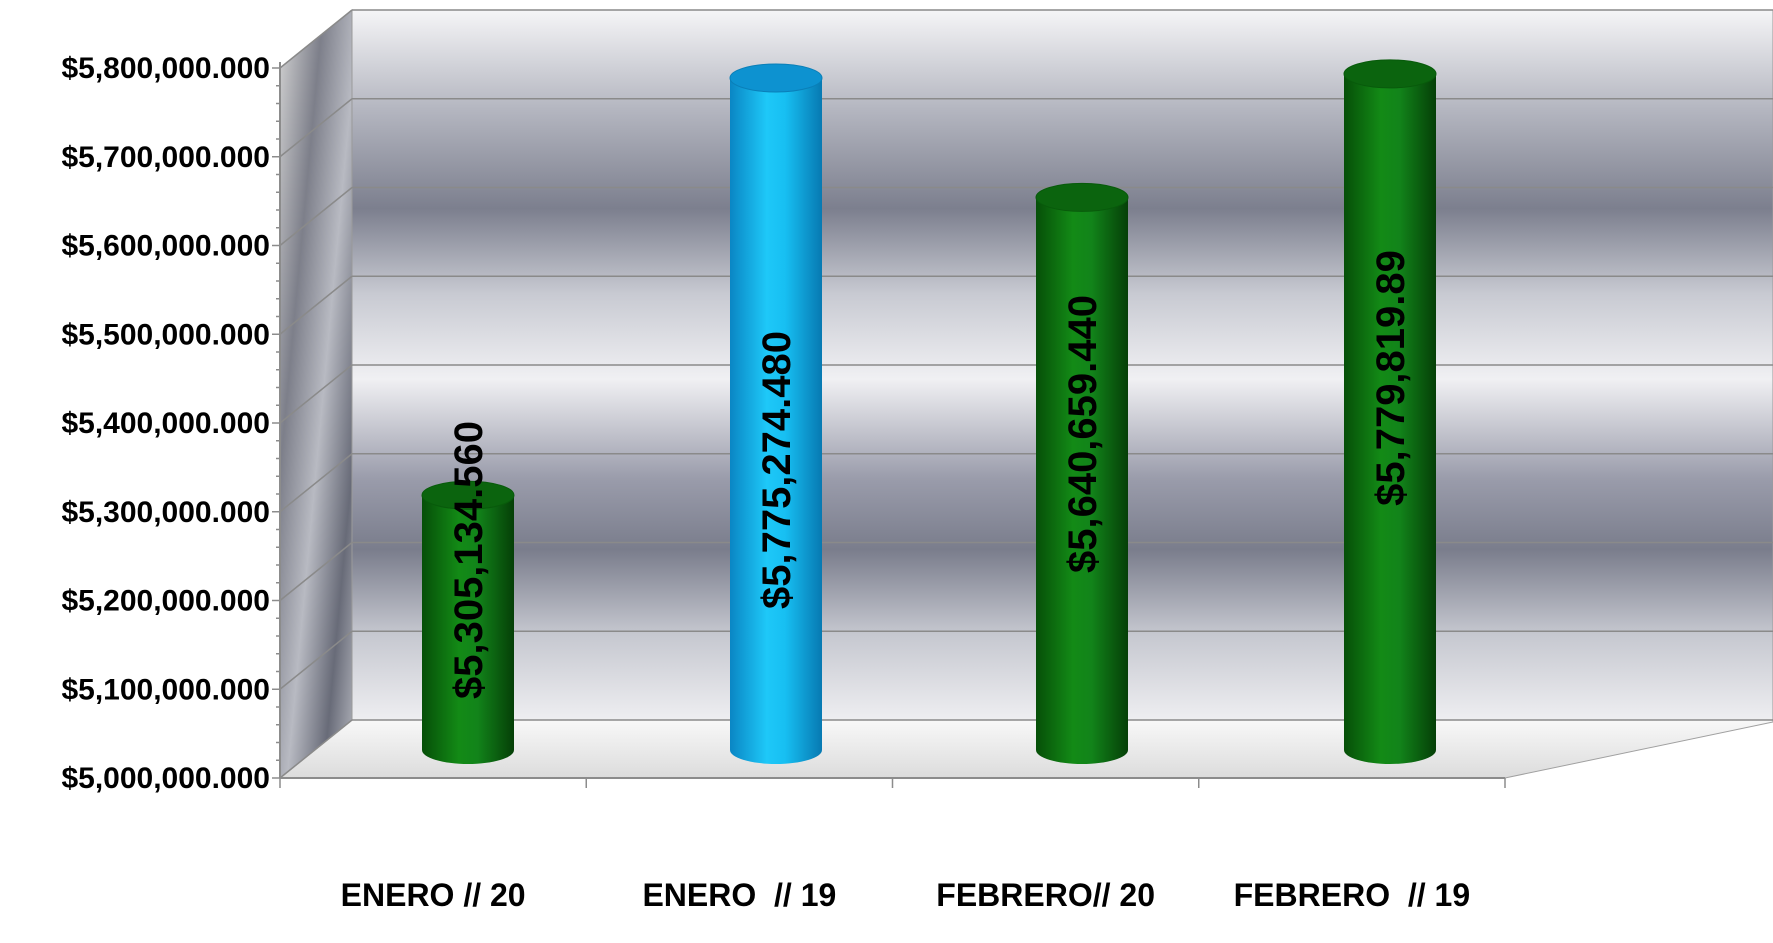  Describe the element at coordinates (1045, 895) in the screenshot. I see `x-tick-label: FEBRERO// 20` at that location.